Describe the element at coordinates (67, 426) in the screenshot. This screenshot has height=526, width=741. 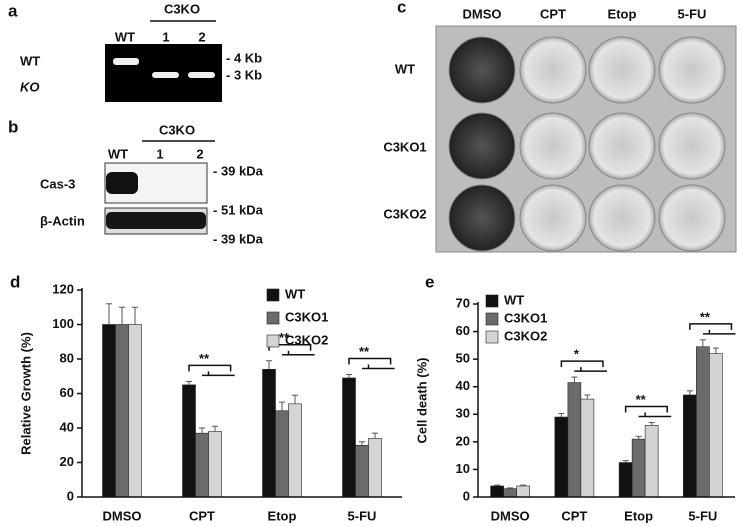
I see `y-tick-label: 40` at that location.